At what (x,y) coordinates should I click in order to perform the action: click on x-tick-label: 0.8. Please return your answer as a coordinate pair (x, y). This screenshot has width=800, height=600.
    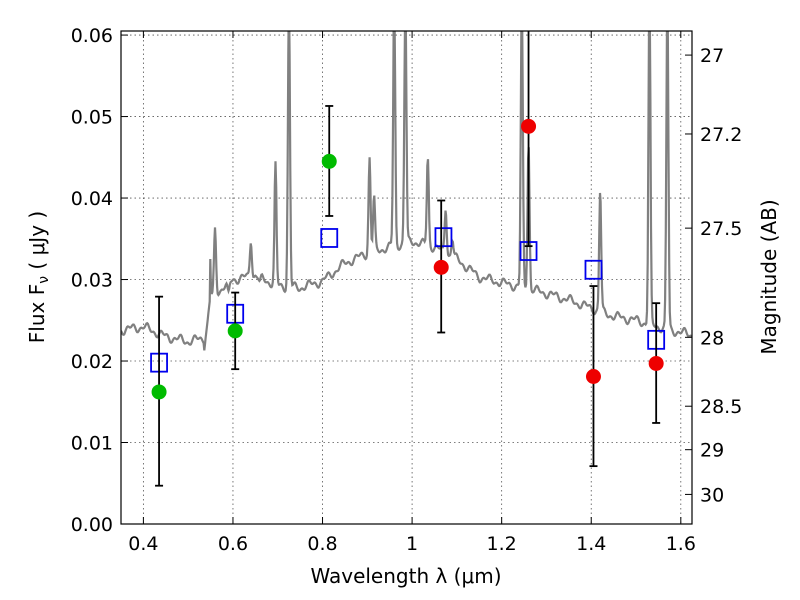
    Looking at the image, I should click on (322, 544).